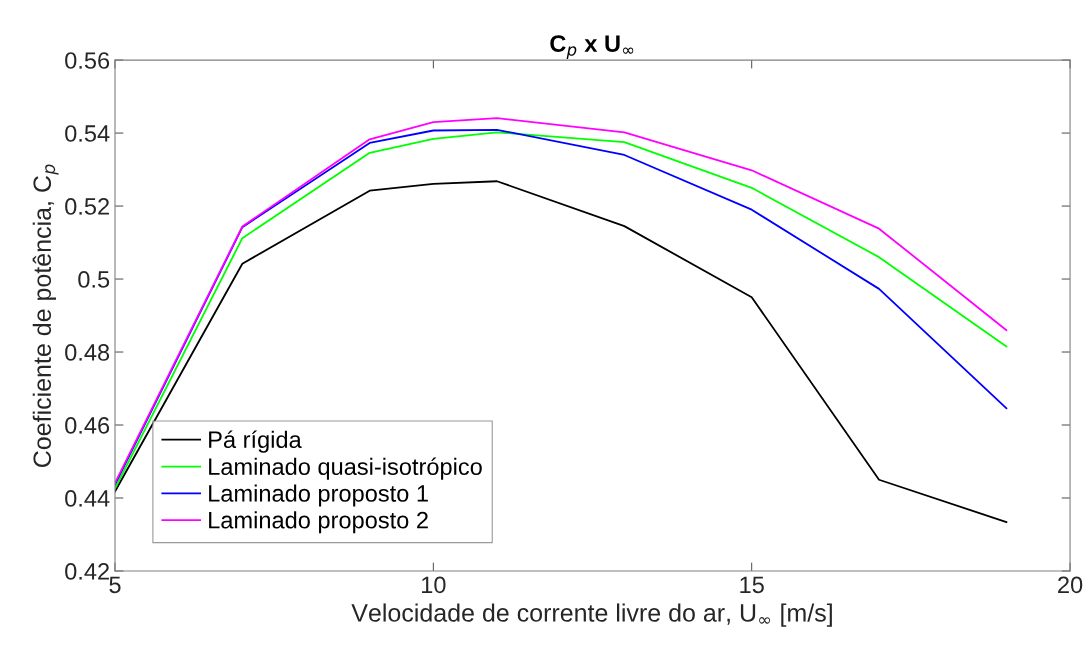 This screenshot has height=653, width=1089. I want to click on y-tick-label: 0.54, so click(87, 133).